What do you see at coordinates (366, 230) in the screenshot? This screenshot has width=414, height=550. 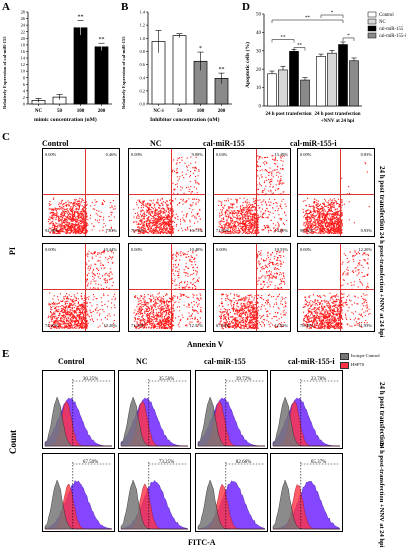 I see `quadrant-lr: 0.93%` at bounding box center [366, 230].